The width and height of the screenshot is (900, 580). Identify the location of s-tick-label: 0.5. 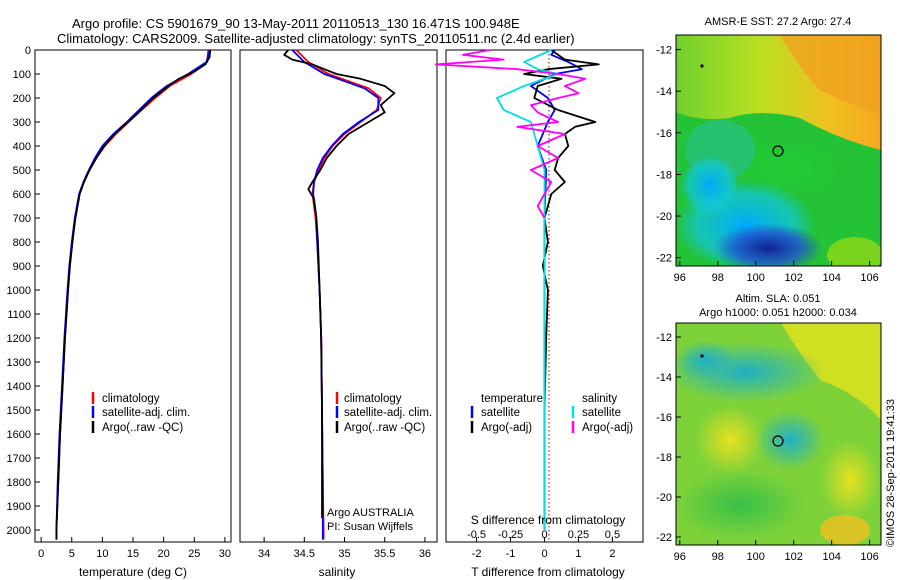
(612, 535).